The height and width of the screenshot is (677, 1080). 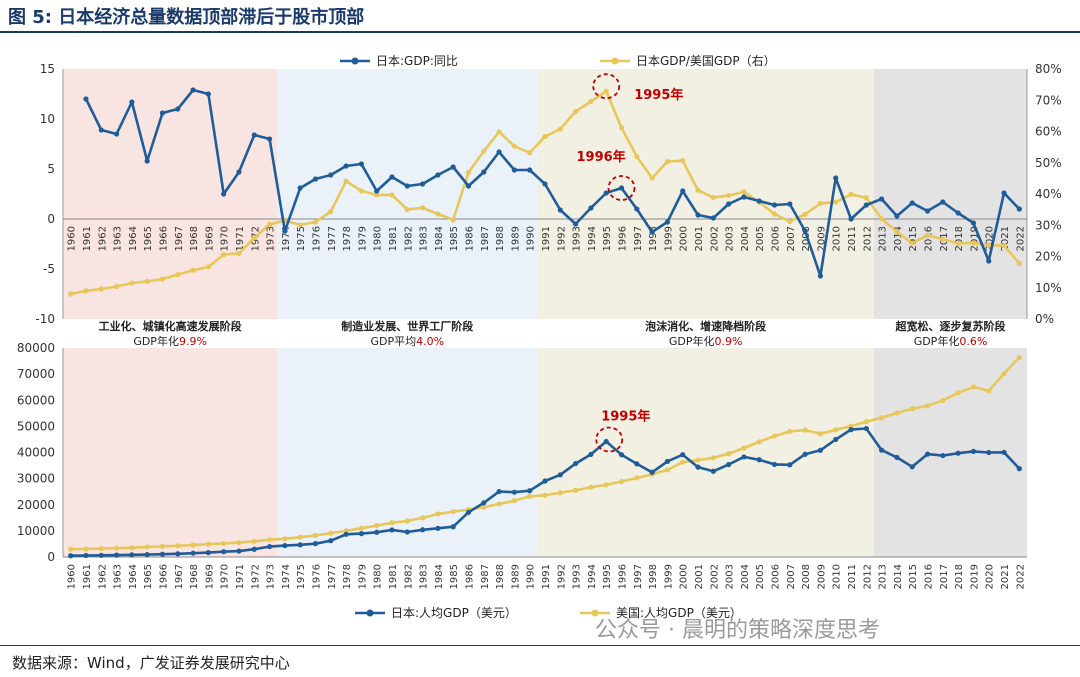 I want to click on x-tick-label-bottom: 1960, so click(x=72, y=576).